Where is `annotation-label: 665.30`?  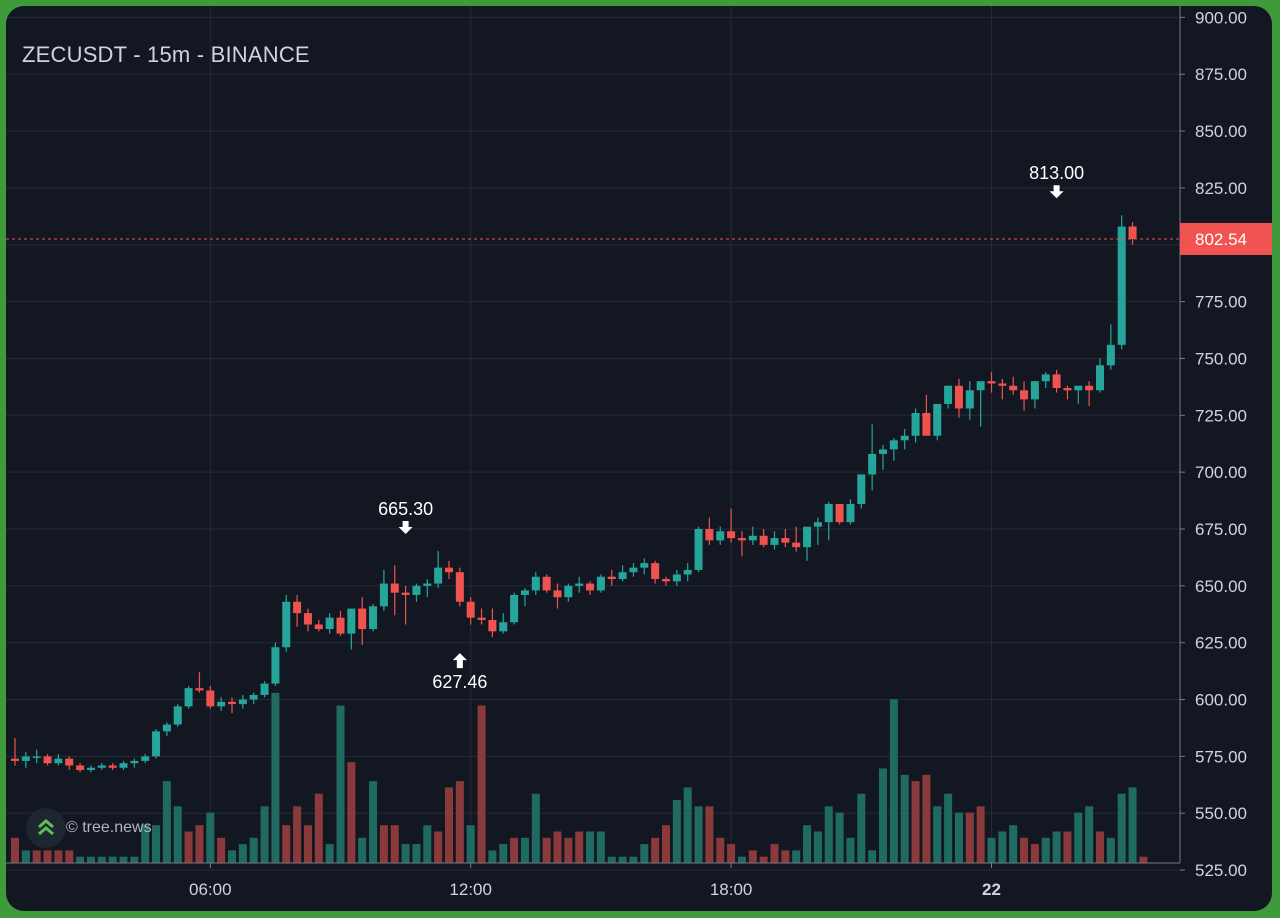
annotation-label: 665.30 is located at coordinates (405, 509).